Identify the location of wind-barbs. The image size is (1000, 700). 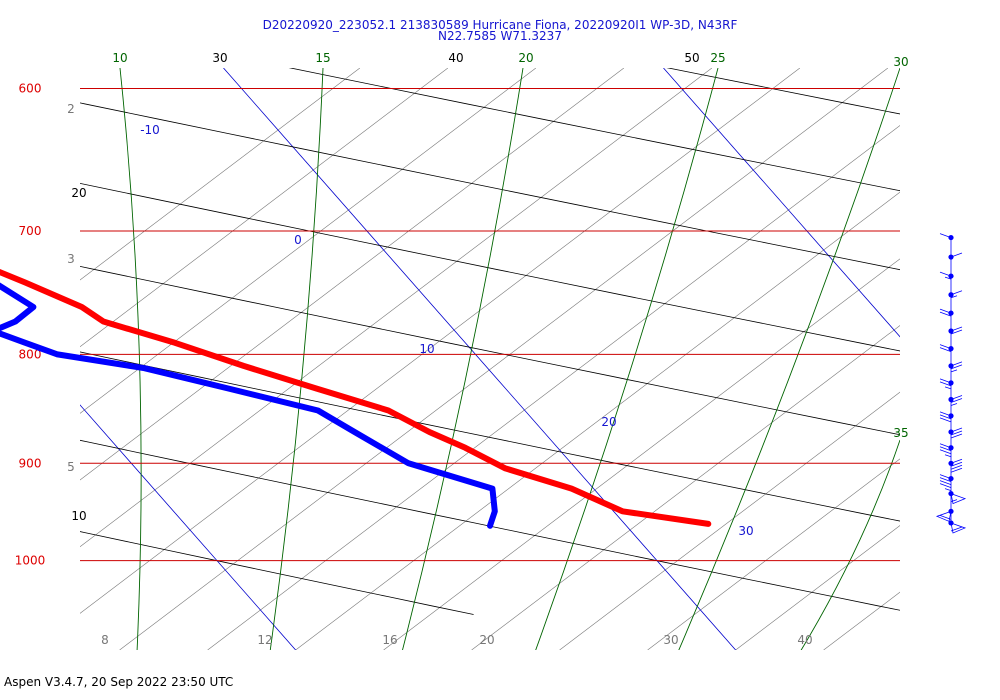
(951, 383).